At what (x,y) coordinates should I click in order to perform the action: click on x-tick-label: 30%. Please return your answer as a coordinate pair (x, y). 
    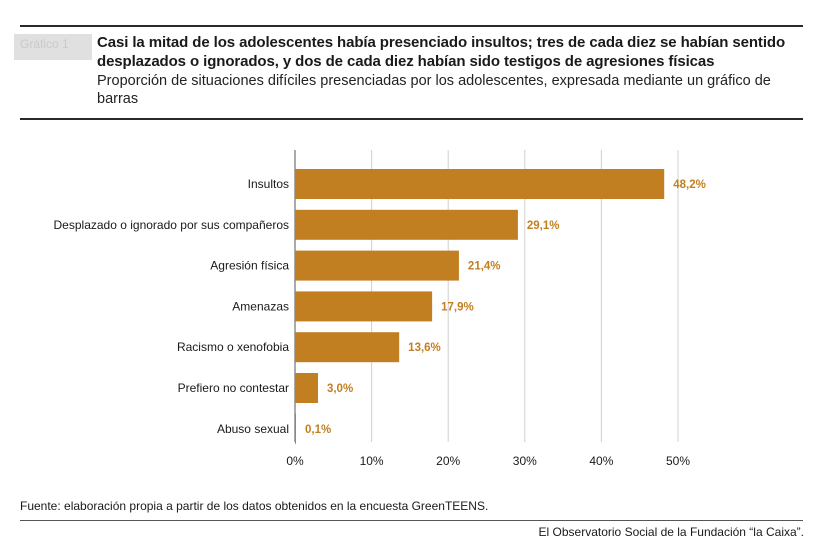
    Looking at the image, I should click on (525, 461).